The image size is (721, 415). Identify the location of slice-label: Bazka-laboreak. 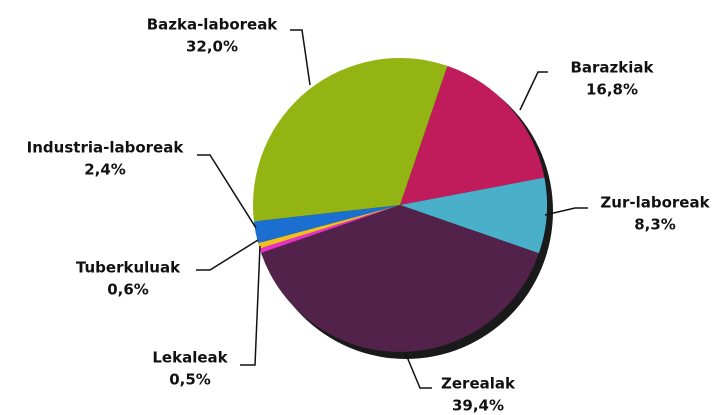
(213, 25).